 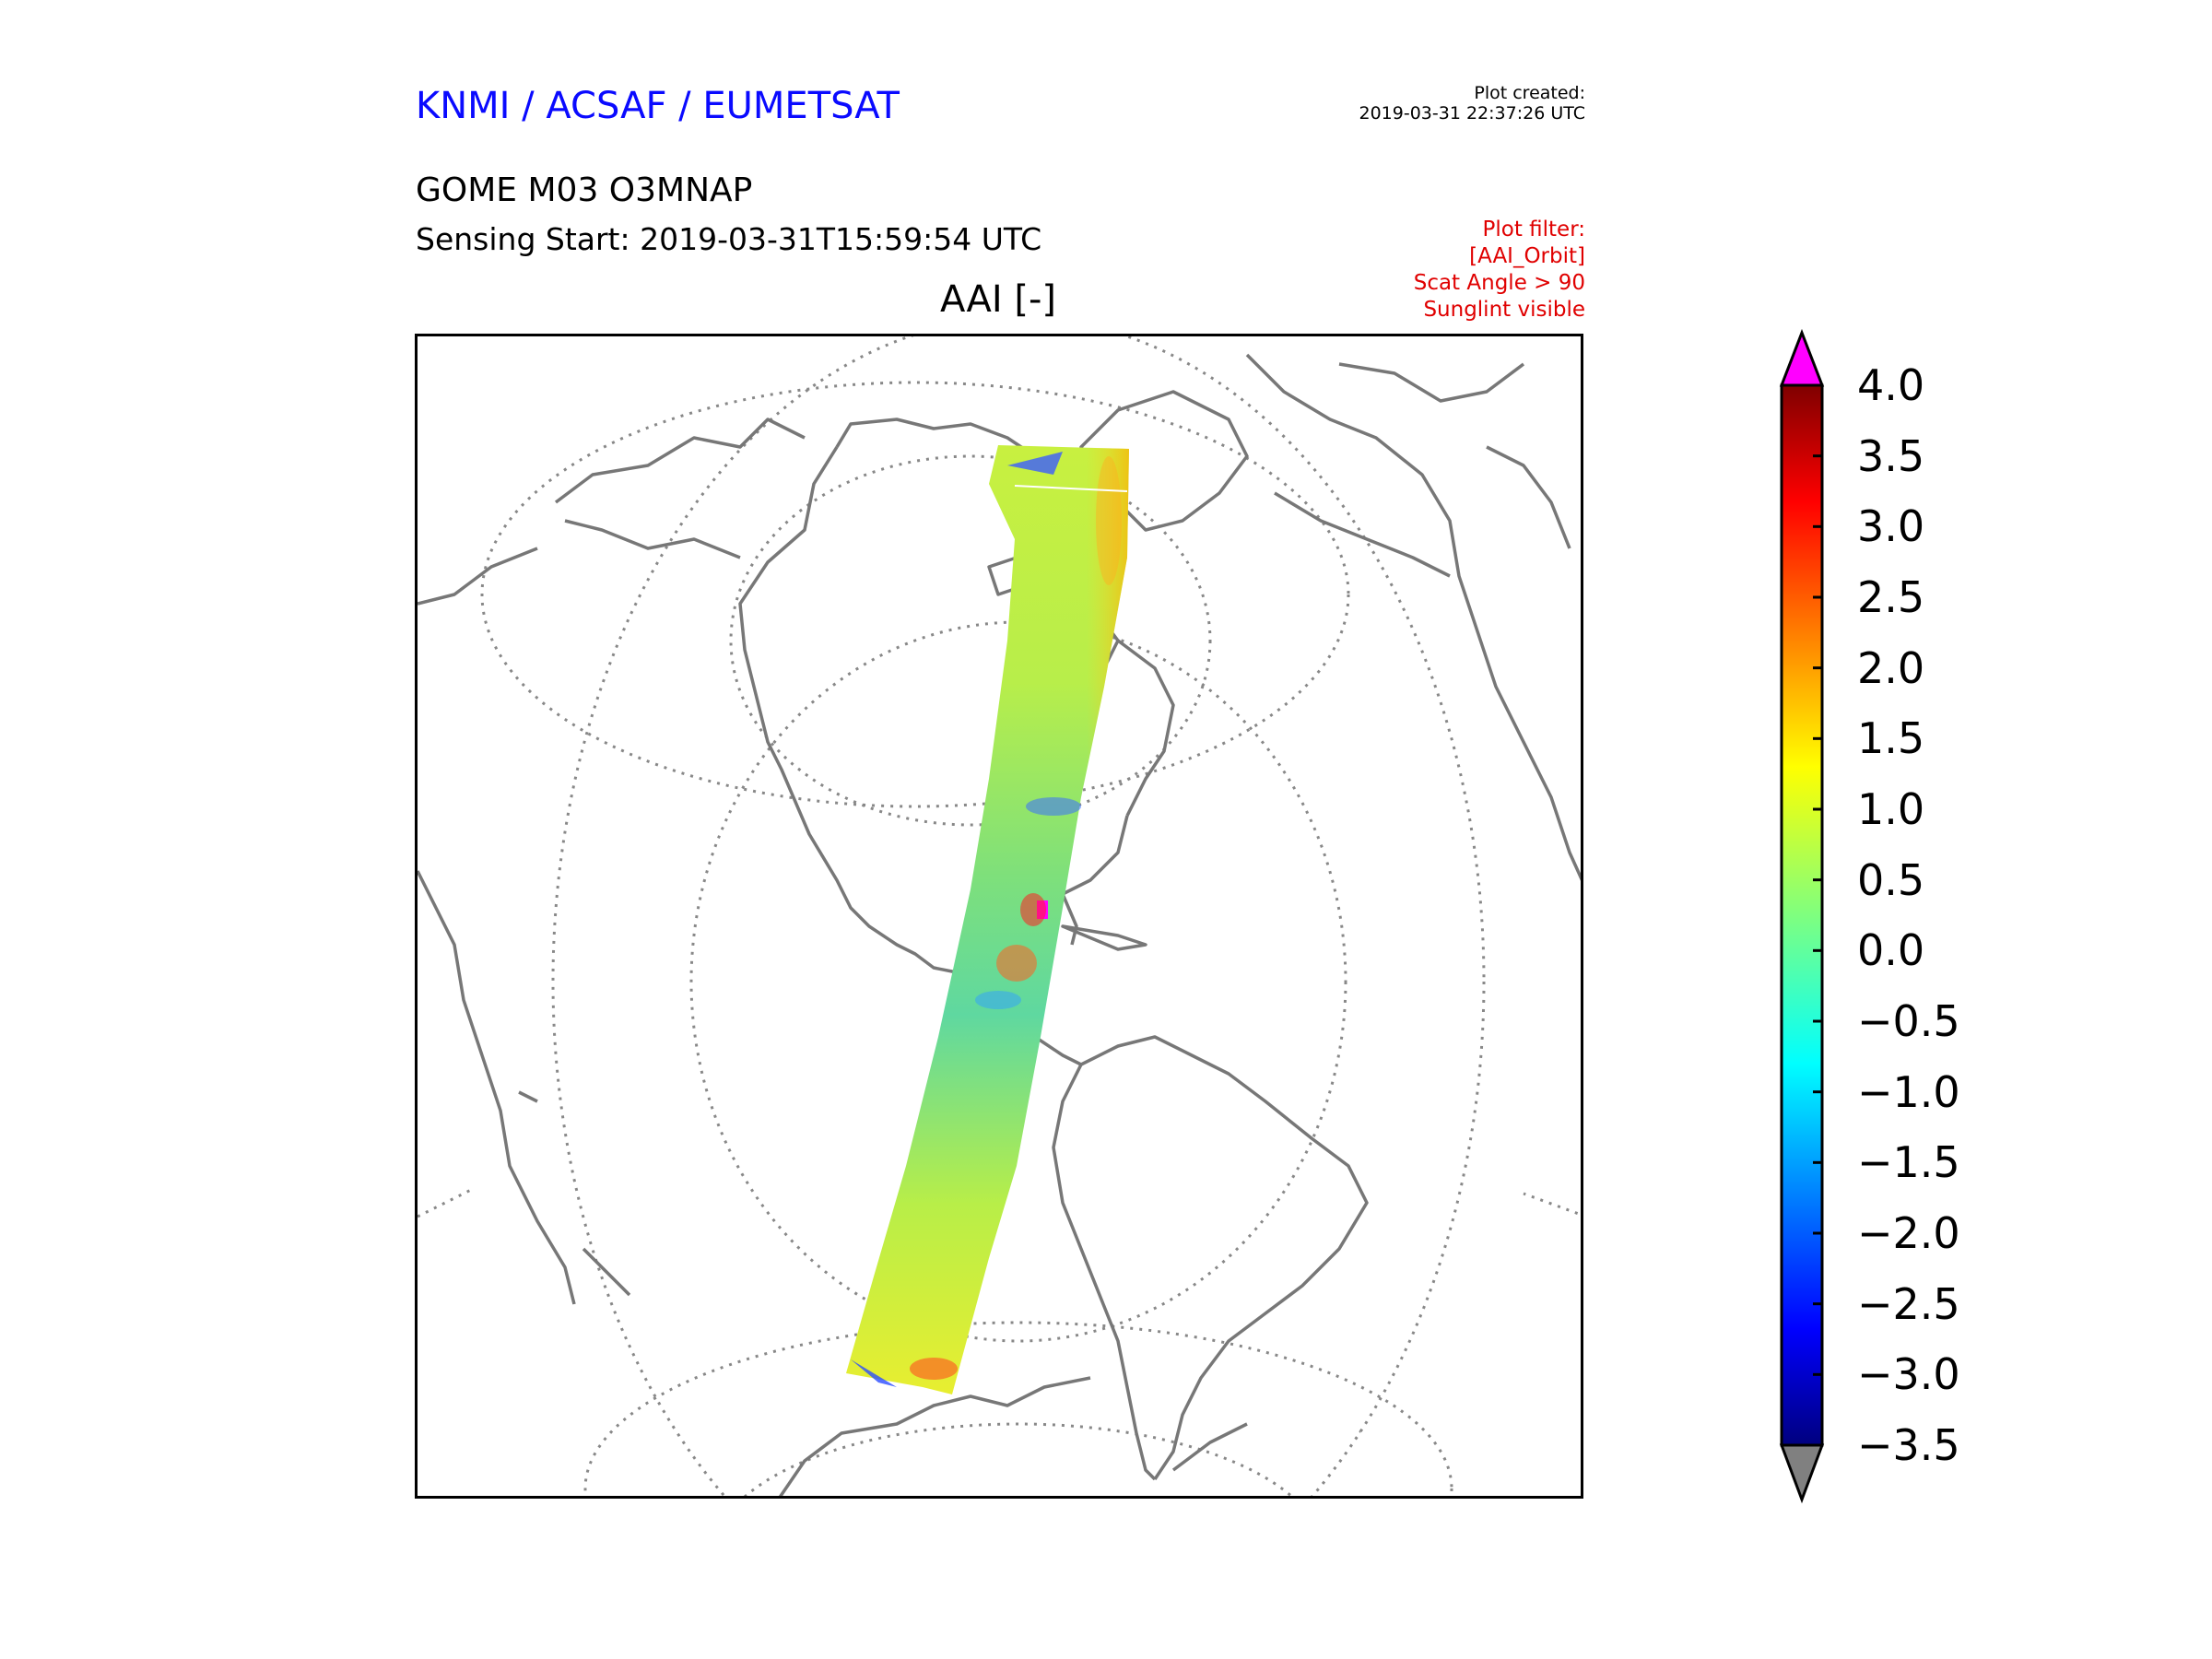 I want to click on colorbar-under-triangle, so click(x=1802, y=1473).